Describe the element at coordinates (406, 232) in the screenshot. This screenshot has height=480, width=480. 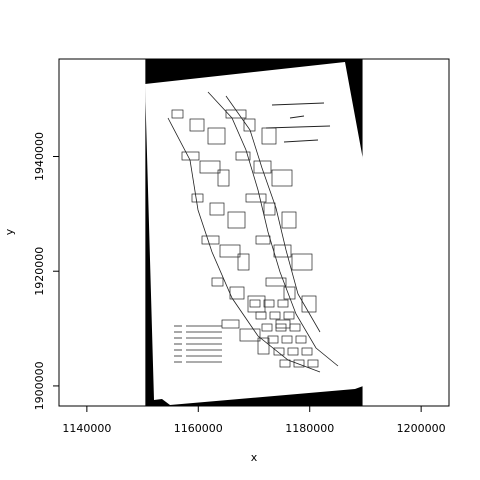
I see `raster-edge-mask` at that location.